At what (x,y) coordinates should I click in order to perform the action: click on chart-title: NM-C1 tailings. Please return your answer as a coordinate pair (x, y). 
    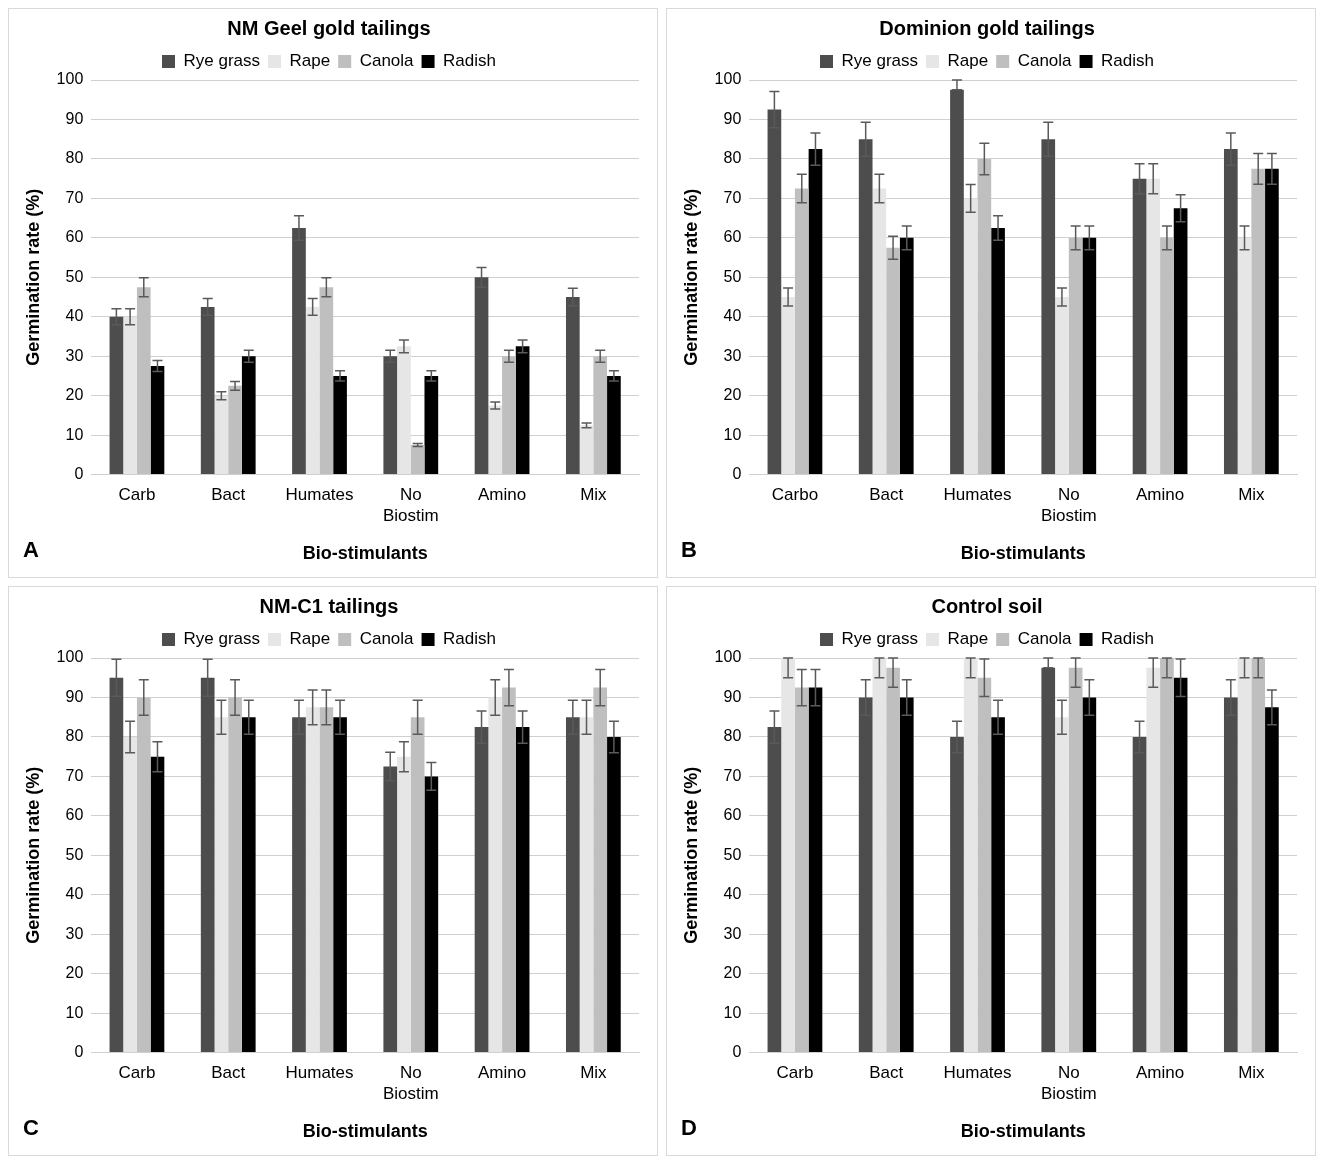
    Looking at the image, I should click on (329, 605).